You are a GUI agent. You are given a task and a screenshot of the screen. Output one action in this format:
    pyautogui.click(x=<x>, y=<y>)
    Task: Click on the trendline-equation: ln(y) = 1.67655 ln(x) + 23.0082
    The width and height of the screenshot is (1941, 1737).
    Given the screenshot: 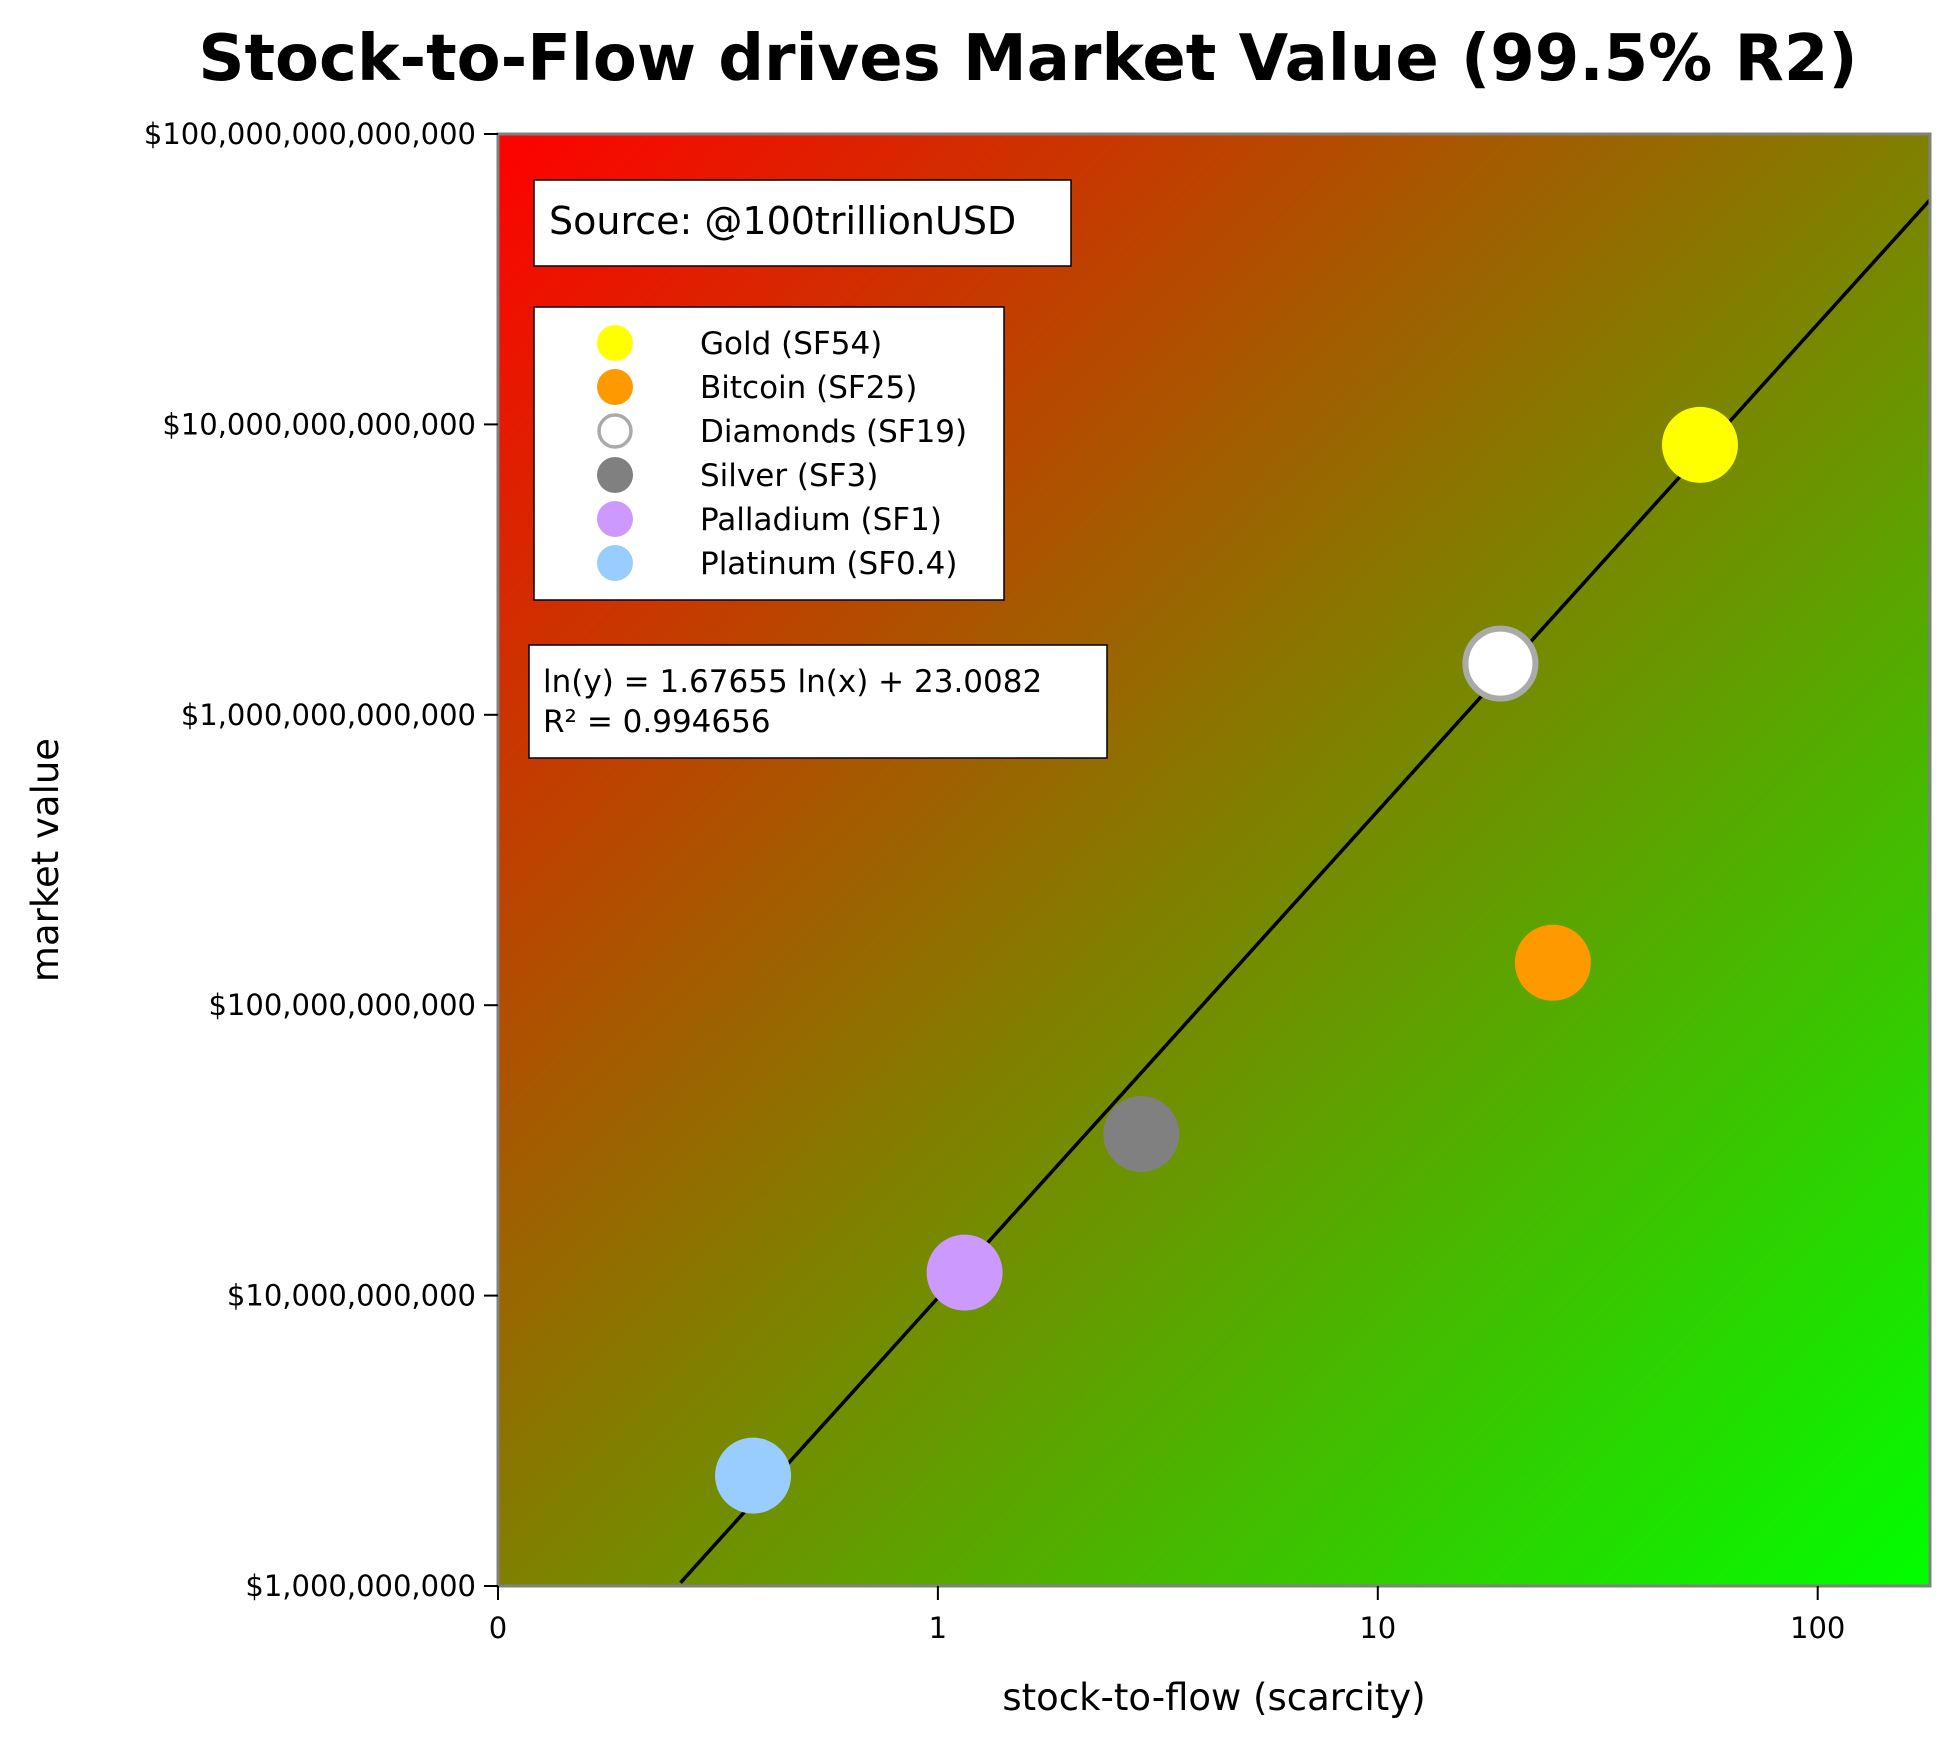 What is the action you would take?
    pyautogui.click(x=792, y=682)
    